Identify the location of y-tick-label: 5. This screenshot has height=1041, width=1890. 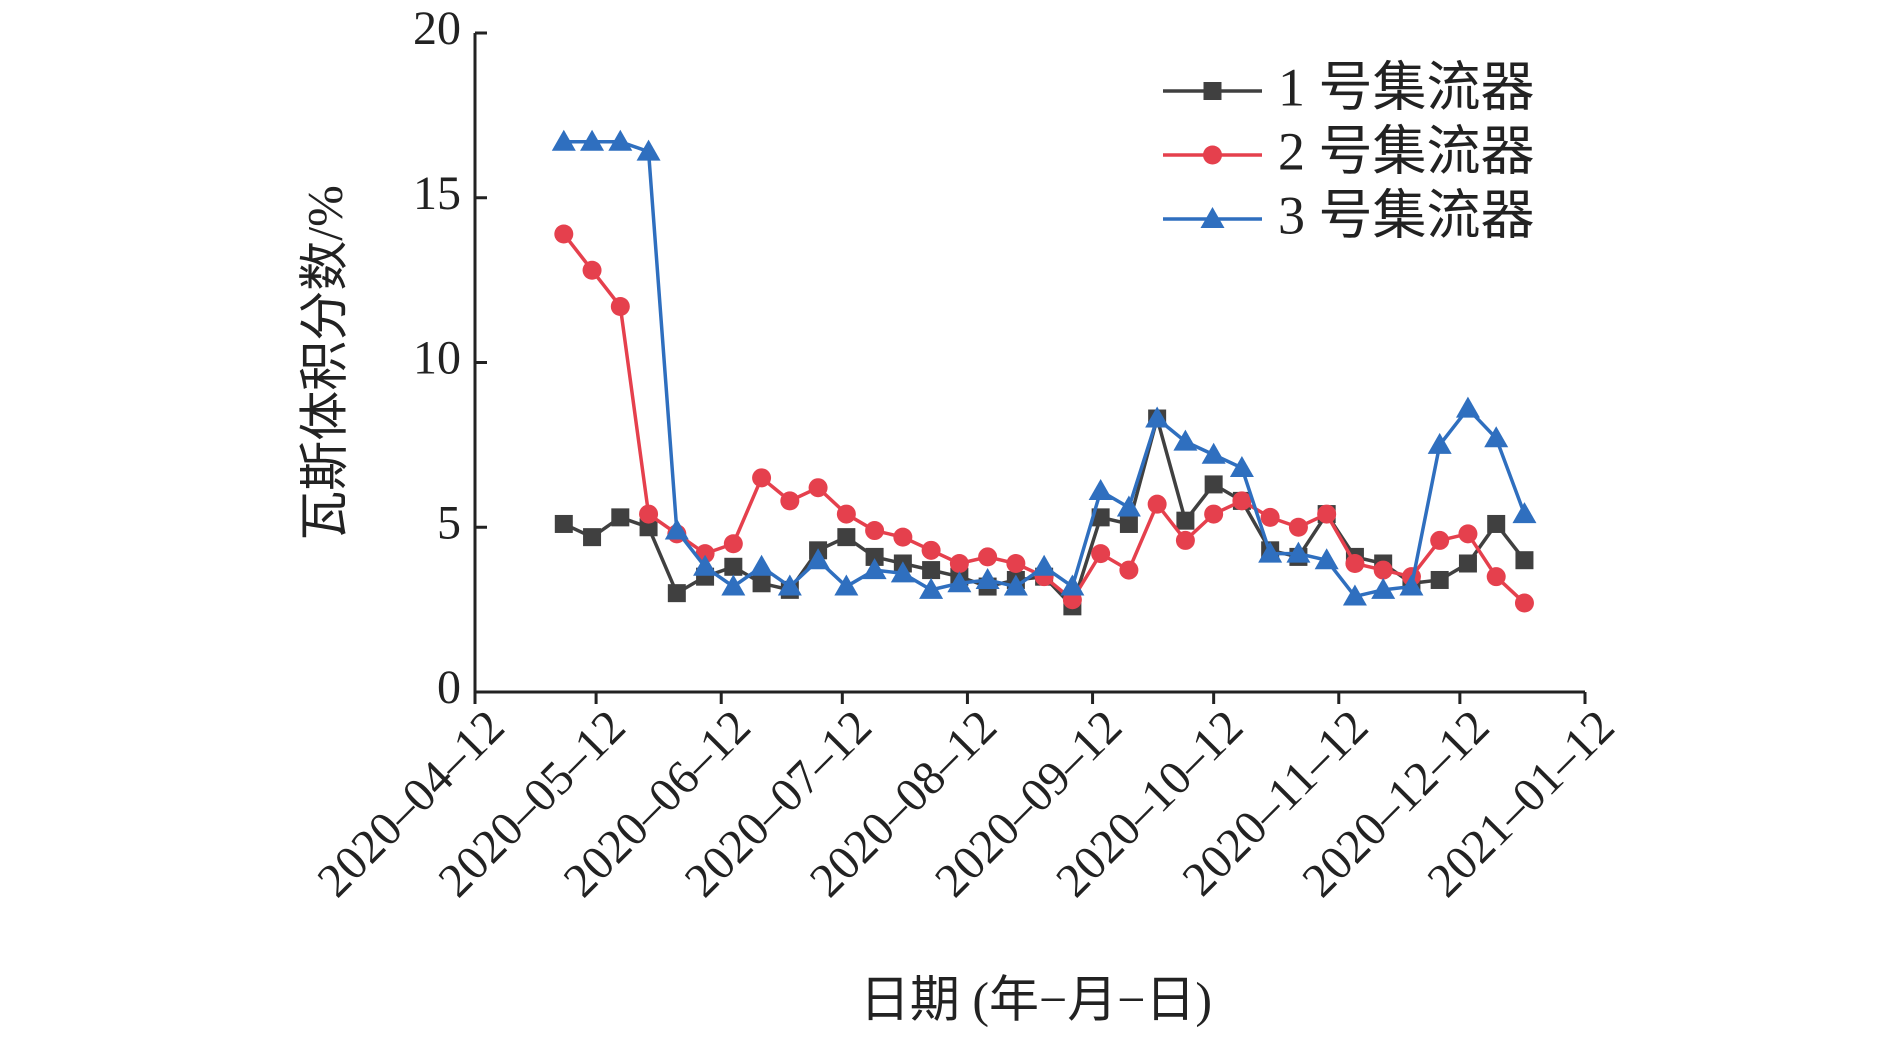
(449, 522).